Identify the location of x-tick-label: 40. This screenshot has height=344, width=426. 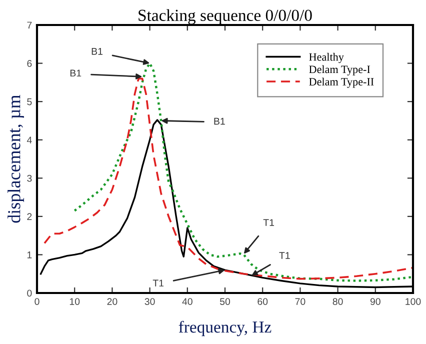
(187, 301).